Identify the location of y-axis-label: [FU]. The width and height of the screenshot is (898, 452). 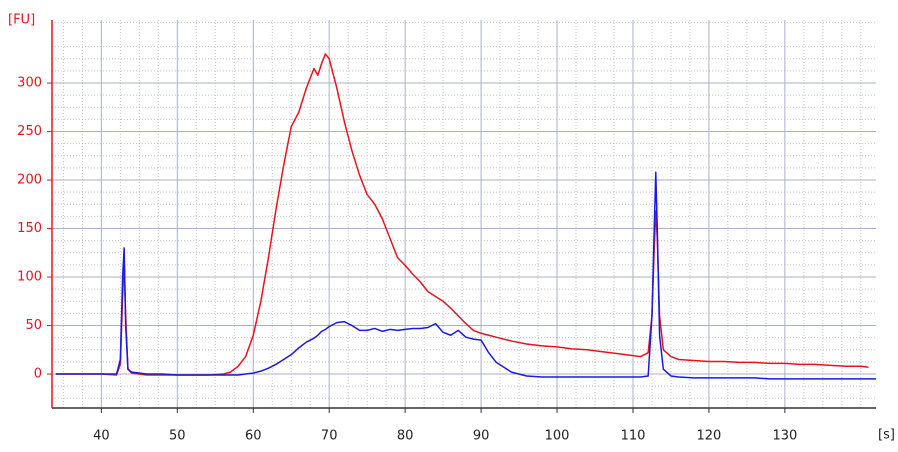
(21, 20).